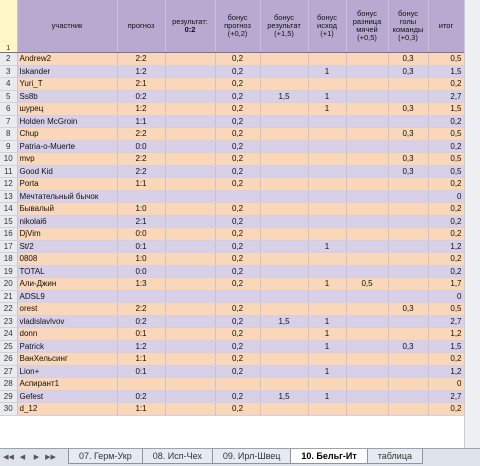 The width and height of the screenshot is (480, 466). What do you see at coordinates (9, 84) in the screenshot?
I see `row-number: 4` at bounding box center [9, 84].